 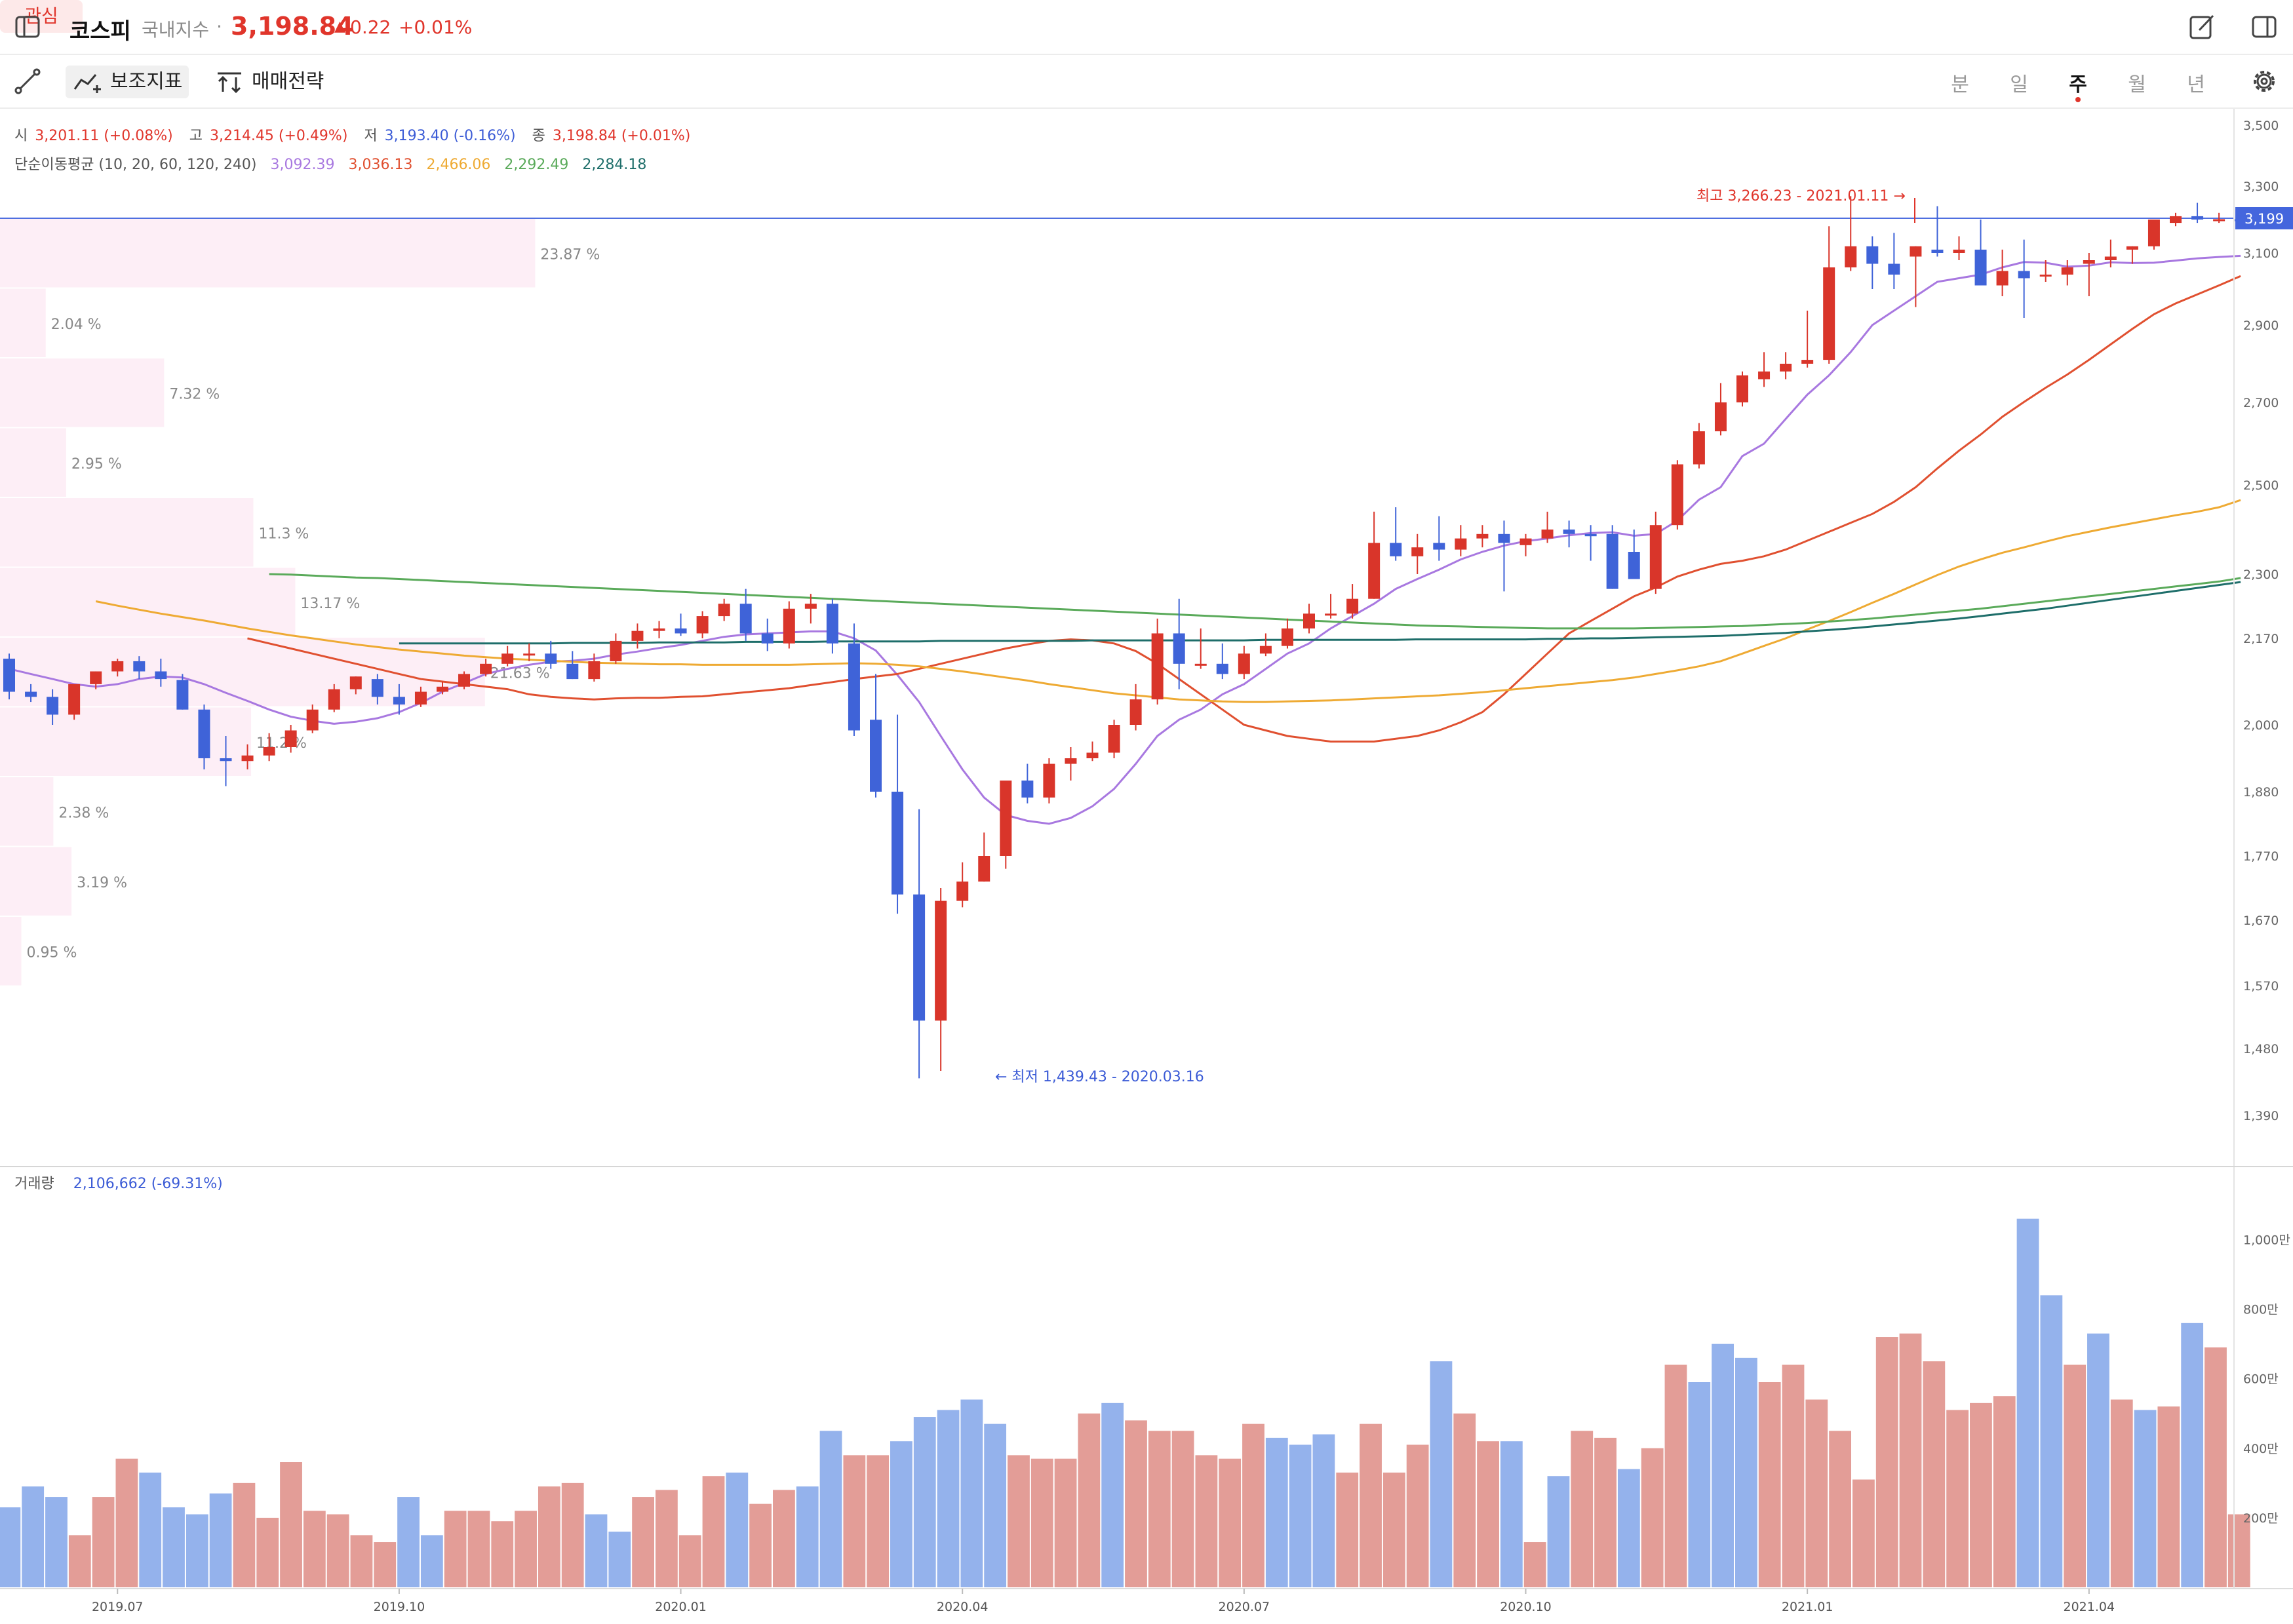 I want to click on ma240-line, so click(x=1320, y=613).